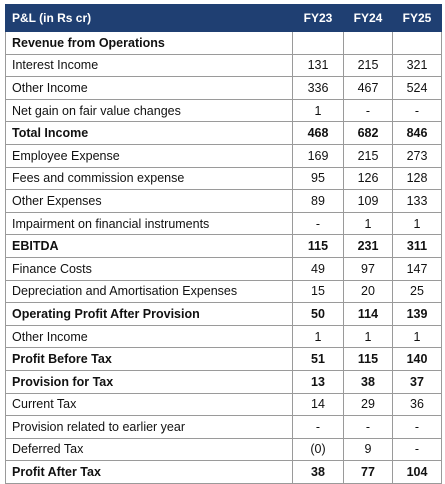 The height and width of the screenshot is (484, 445). I want to click on table-row: Impairment on financial instruments -1 1, so click(223, 223).